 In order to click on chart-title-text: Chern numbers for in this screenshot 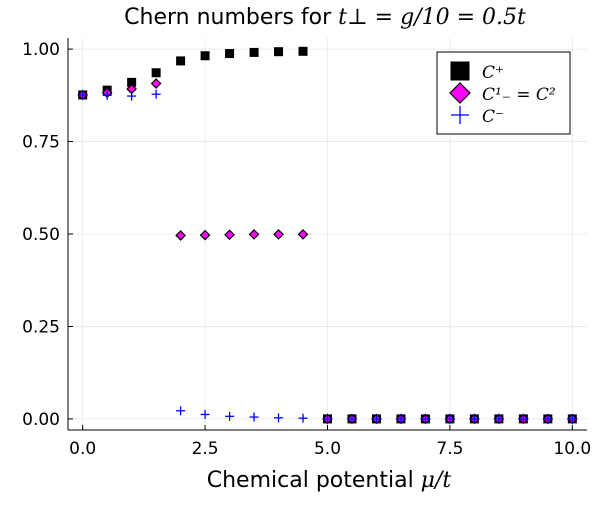, I will do `click(231, 17)`.